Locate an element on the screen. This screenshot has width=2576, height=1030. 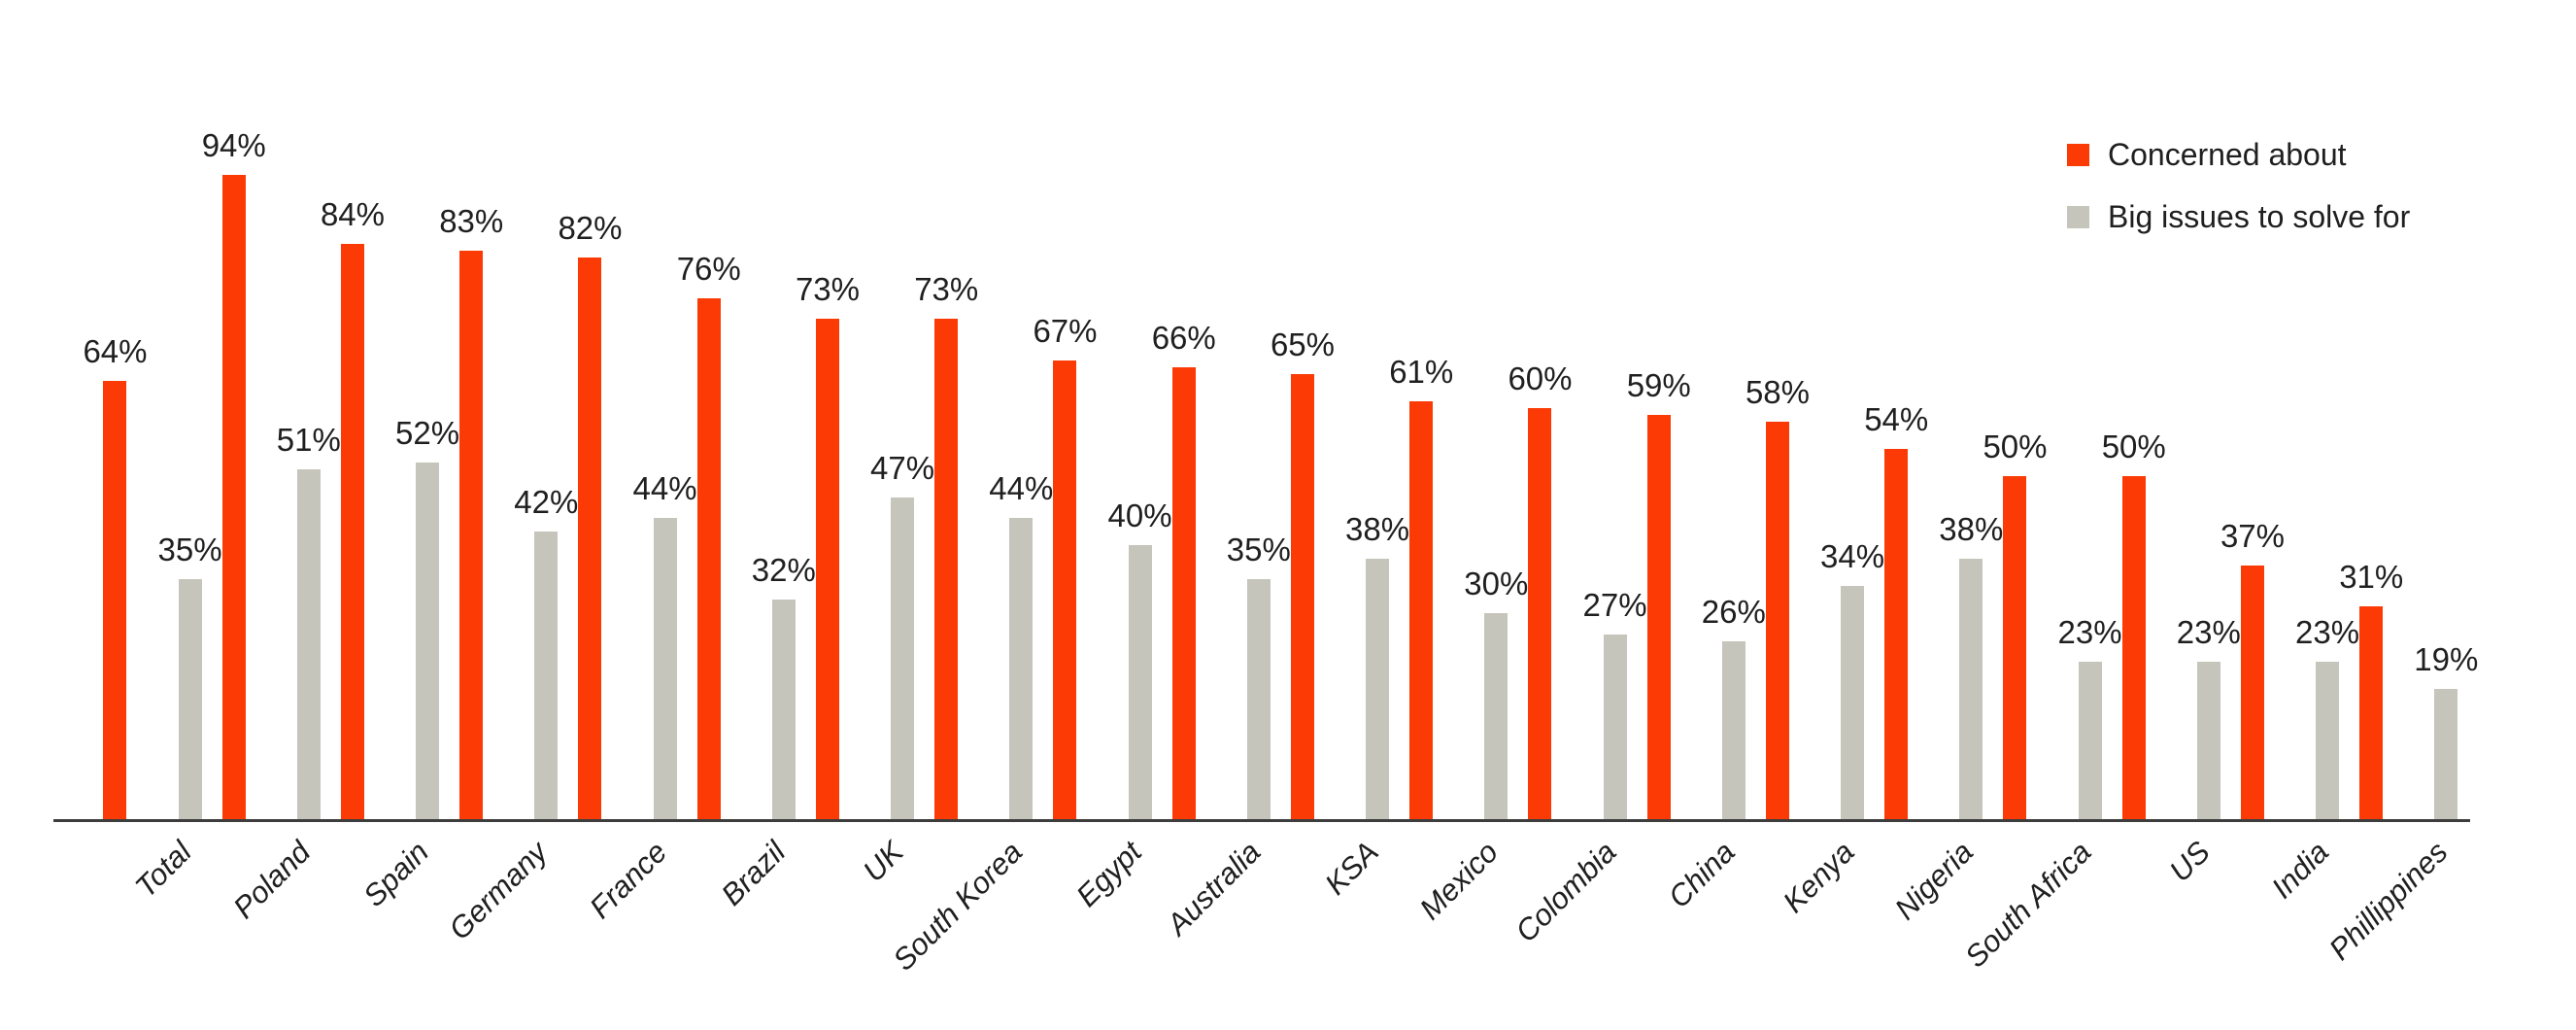
value-label-big-issues: 38% is located at coordinates (1377, 529).